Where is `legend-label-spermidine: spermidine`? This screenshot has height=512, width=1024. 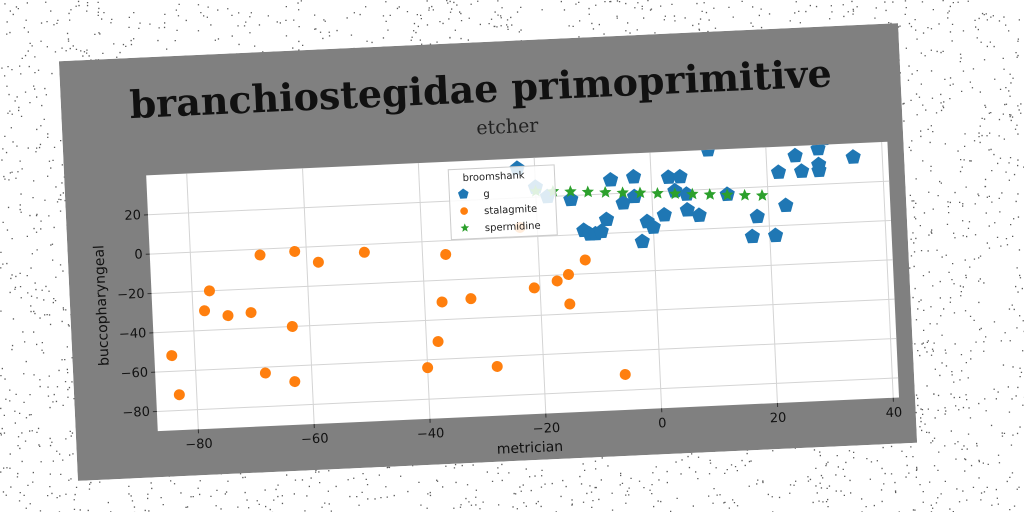
legend-label-spermidine: spermidine is located at coordinates (513, 228).